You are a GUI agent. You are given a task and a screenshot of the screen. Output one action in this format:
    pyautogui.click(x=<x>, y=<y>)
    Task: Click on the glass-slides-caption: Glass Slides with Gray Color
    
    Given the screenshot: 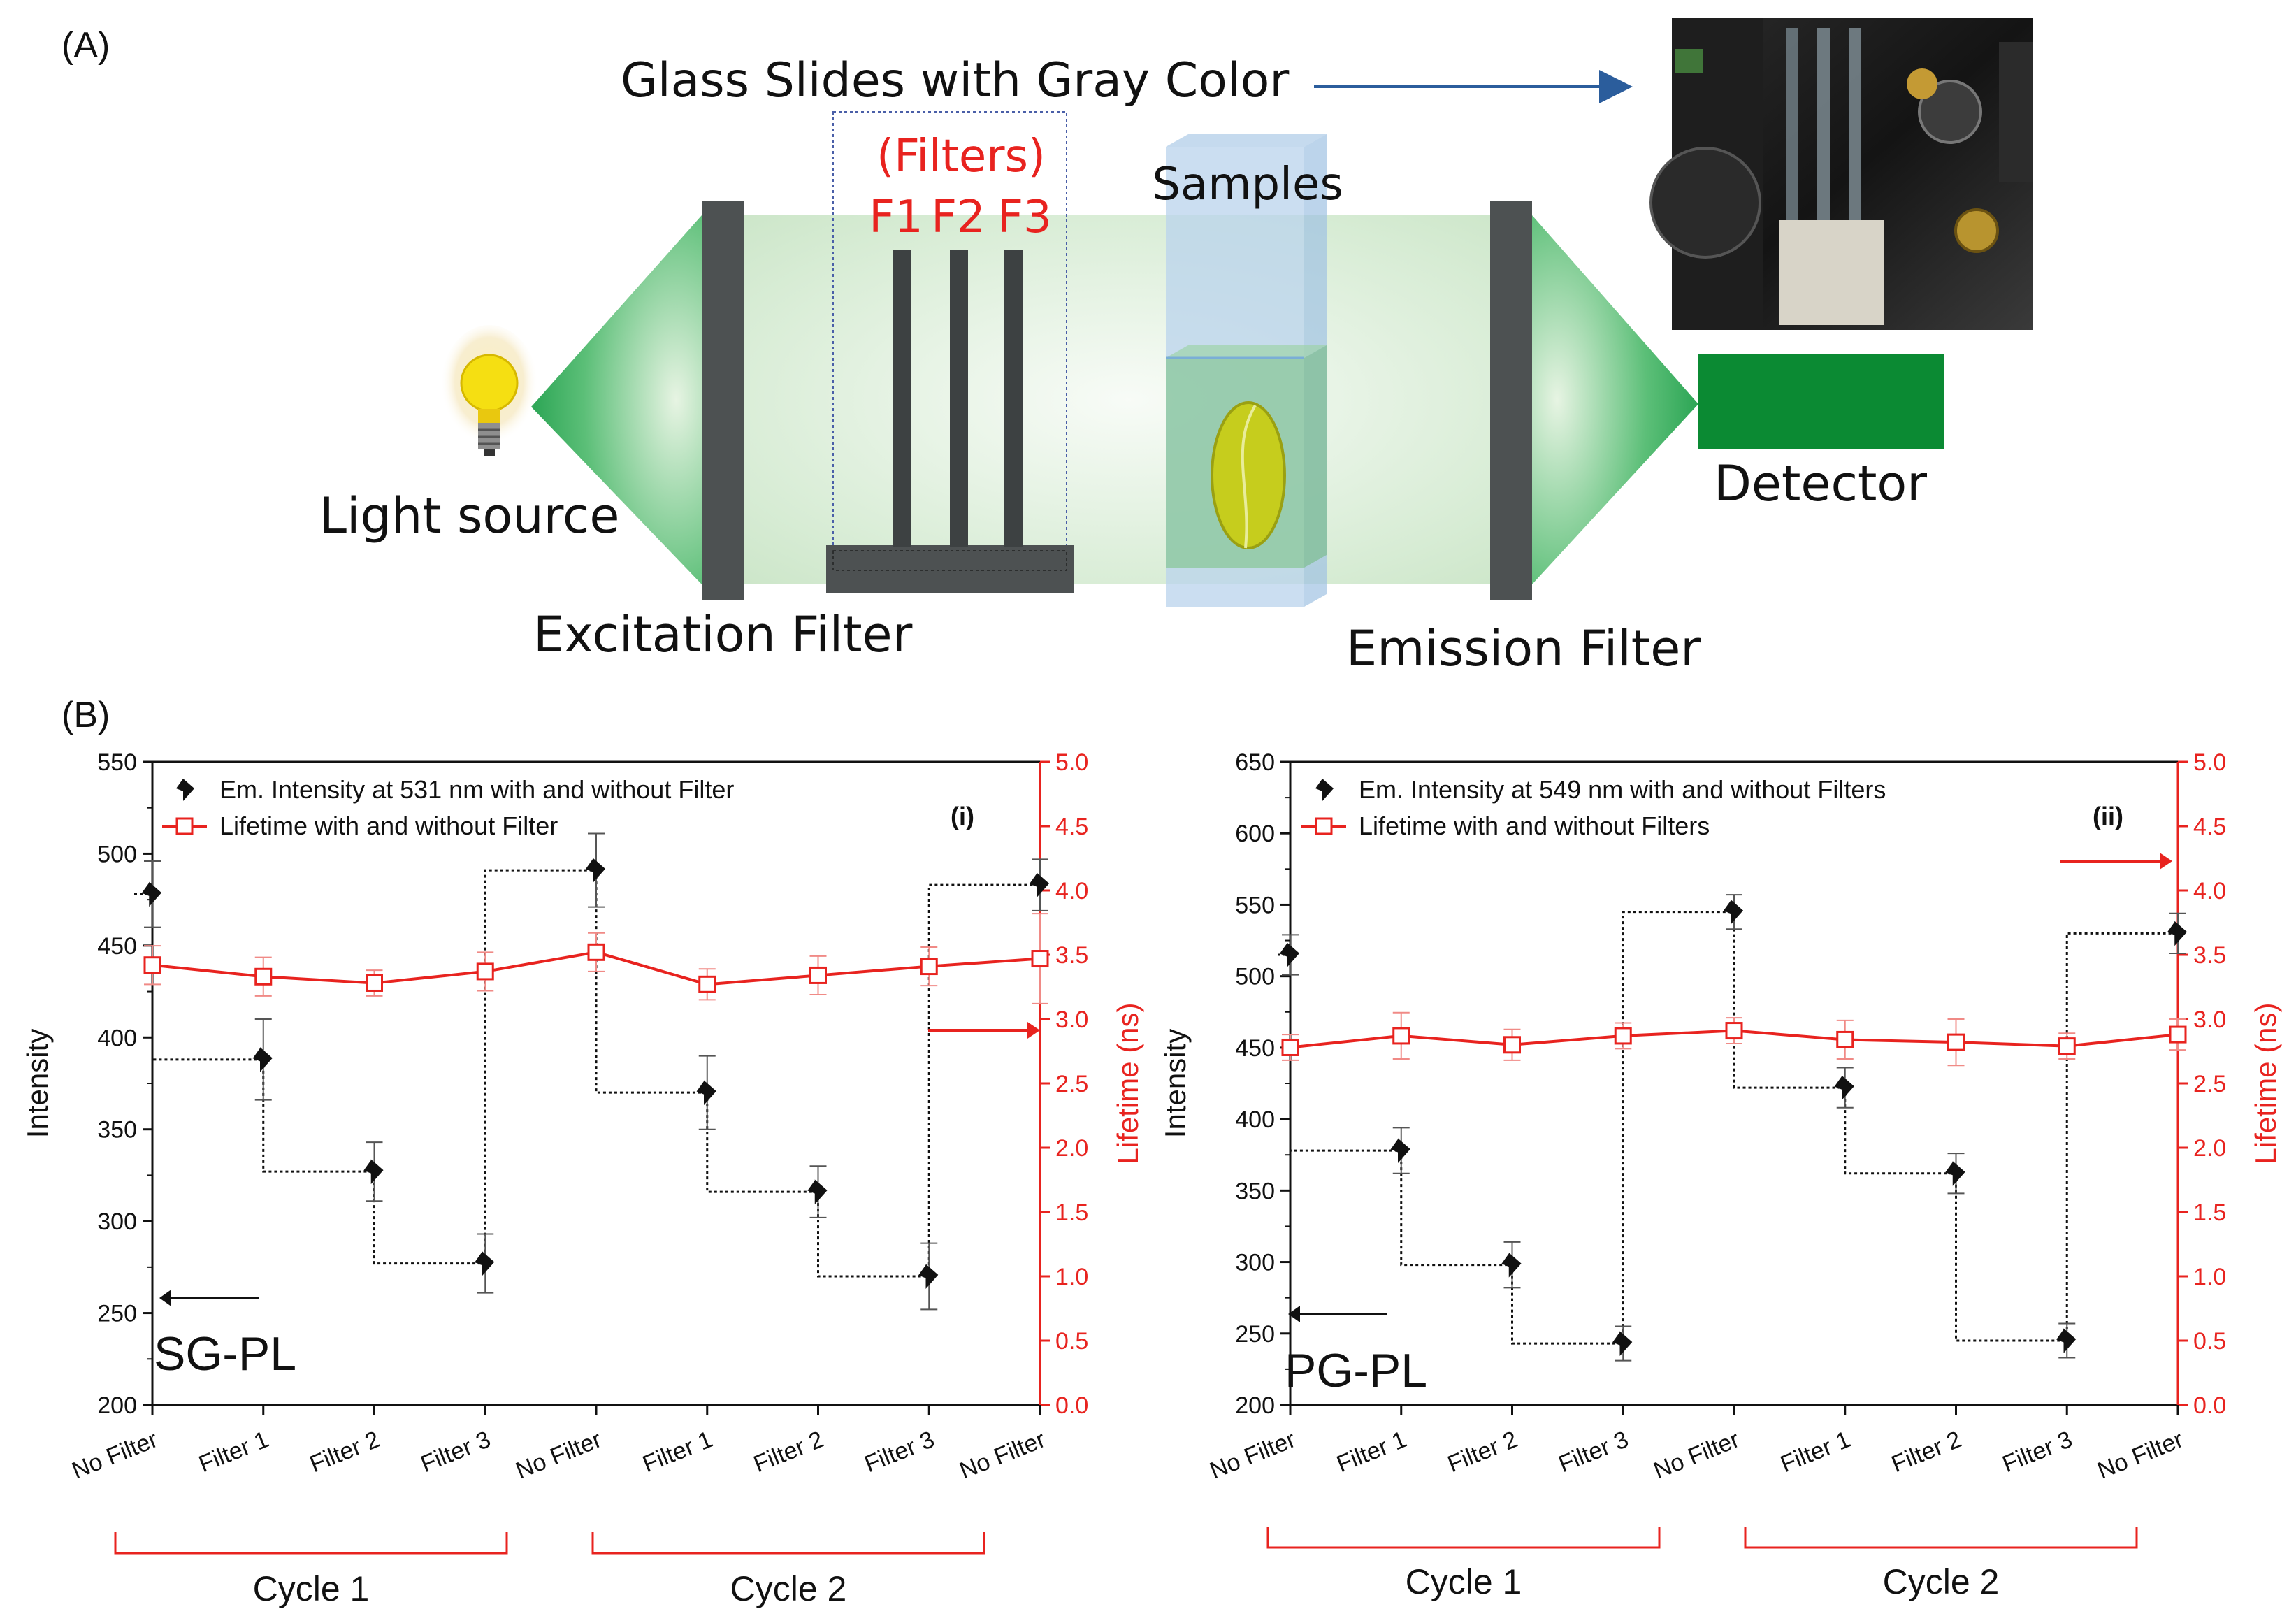 What is the action you would take?
    pyautogui.click(x=955, y=80)
    